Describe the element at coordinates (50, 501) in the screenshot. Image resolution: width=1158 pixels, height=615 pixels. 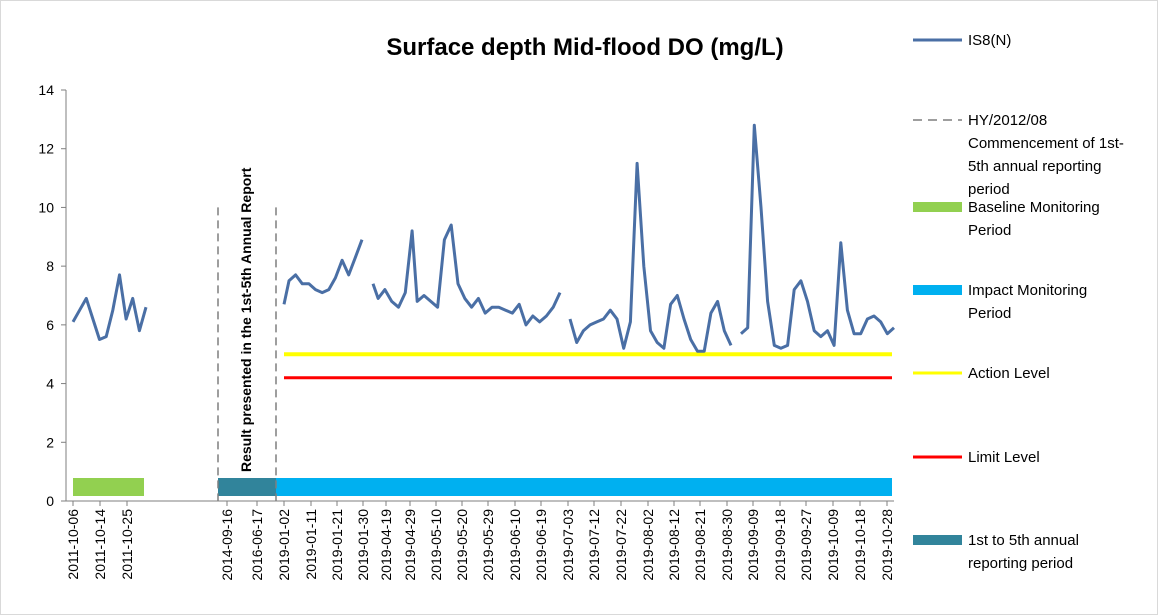
I see `y-tick-label: 0` at that location.